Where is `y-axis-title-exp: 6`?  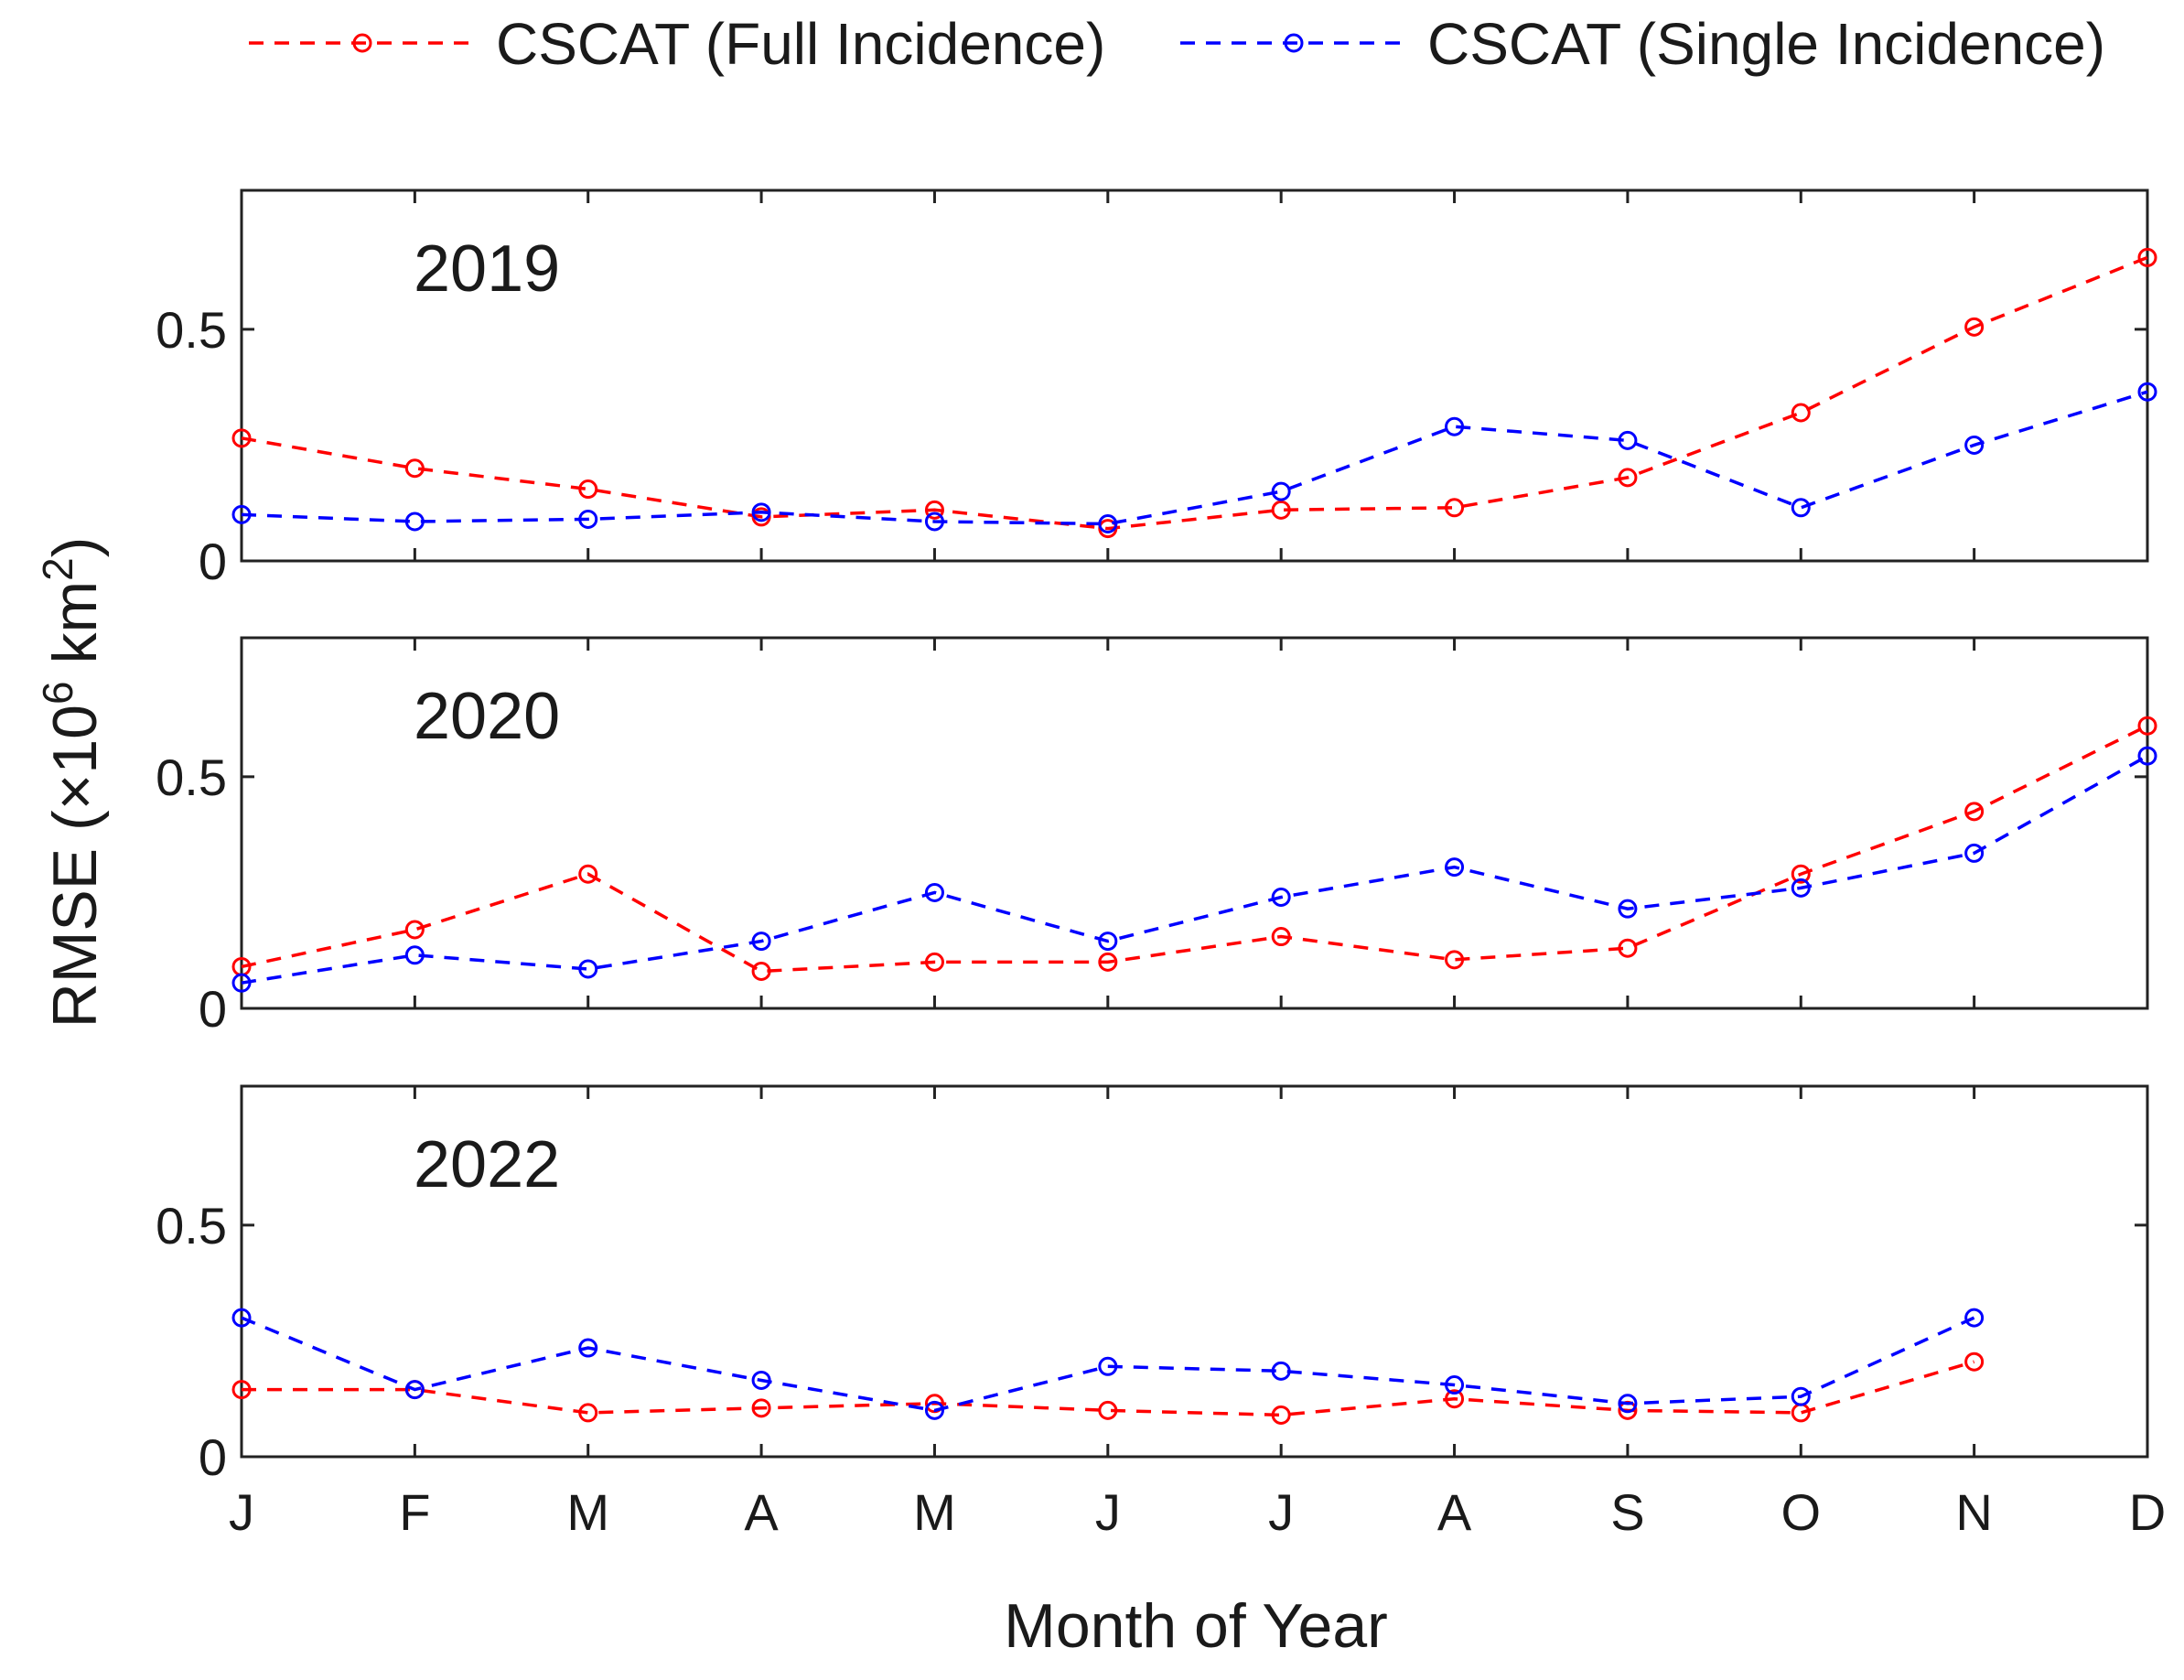
y-axis-title-exp: 6 is located at coordinates (57, 693).